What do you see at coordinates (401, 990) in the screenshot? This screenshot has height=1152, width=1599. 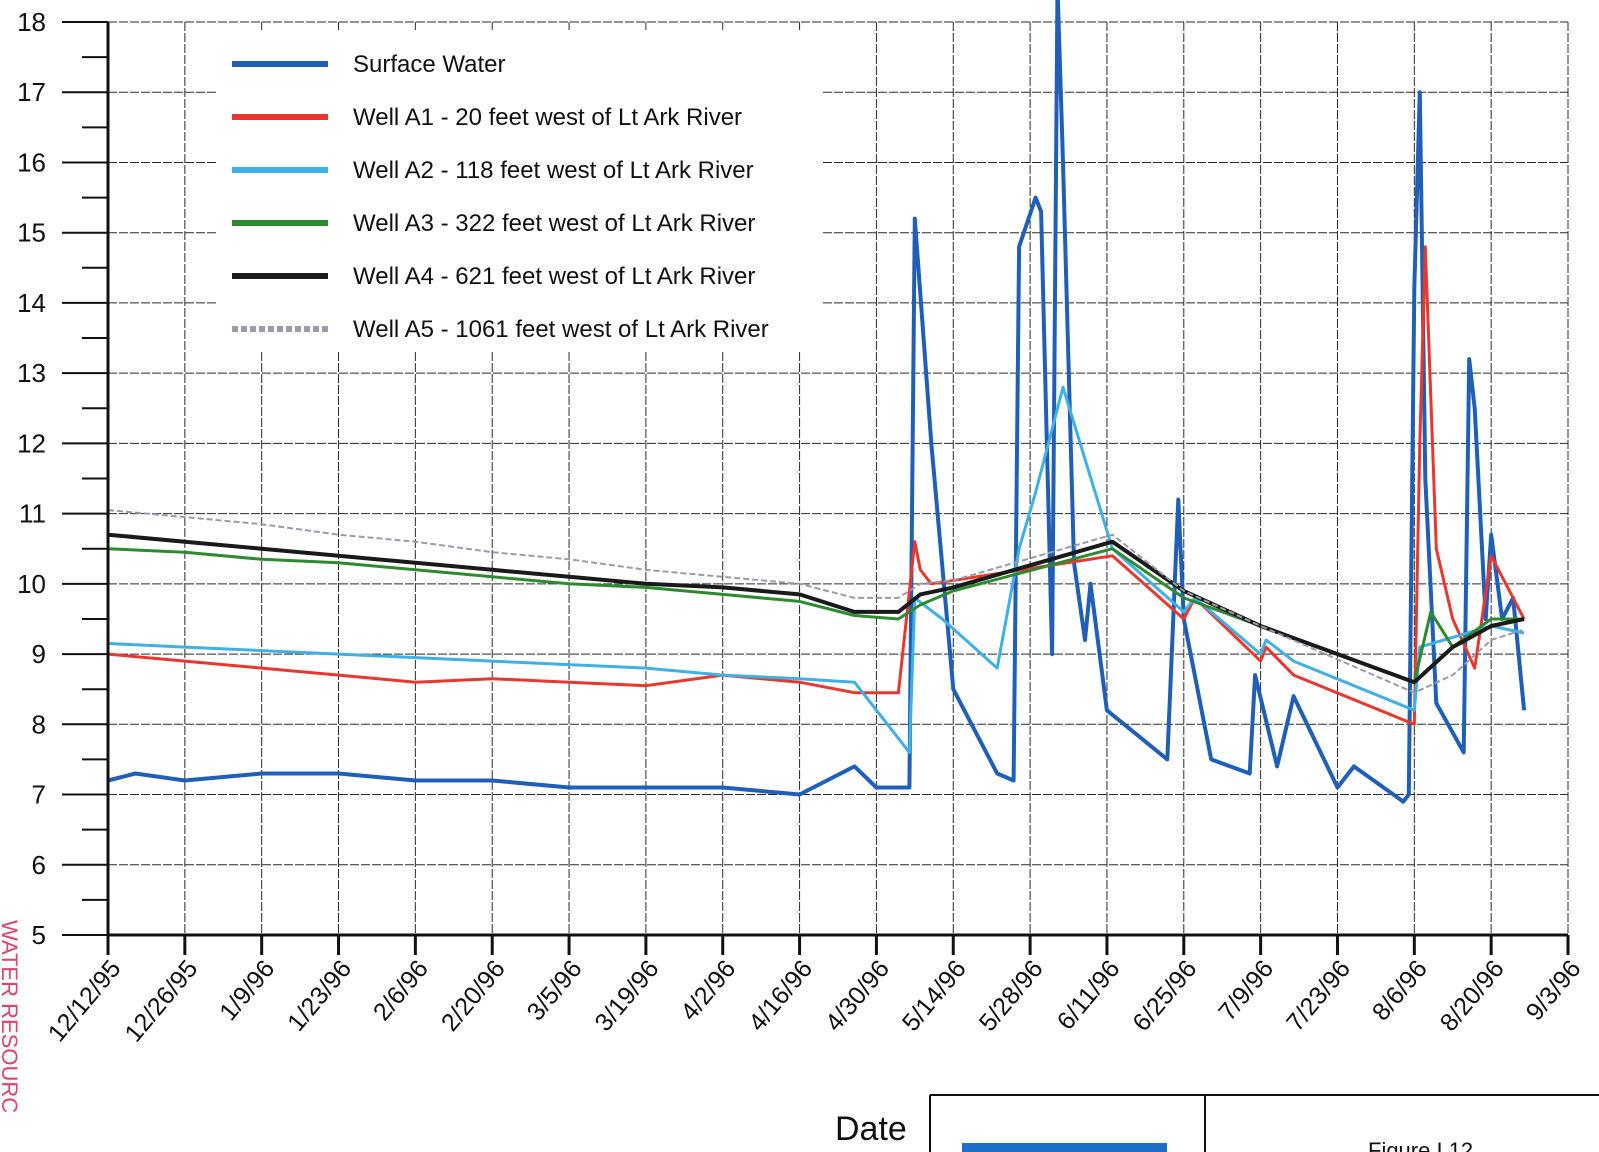 I see `x-tick-label: 2/6/96` at bounding box center [401, 990].